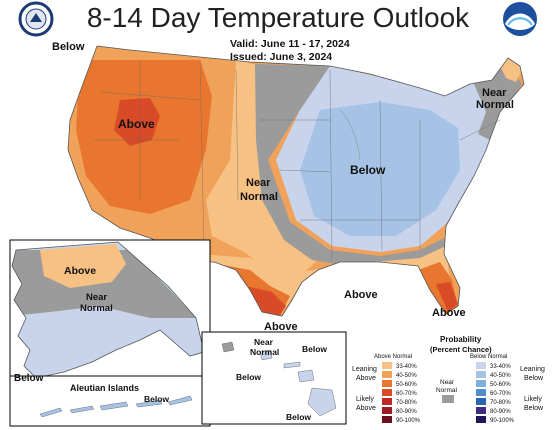  Describe the element at coordinates (361, 295) in the screenshot. I see `label-above-gulf: Above` at that location.